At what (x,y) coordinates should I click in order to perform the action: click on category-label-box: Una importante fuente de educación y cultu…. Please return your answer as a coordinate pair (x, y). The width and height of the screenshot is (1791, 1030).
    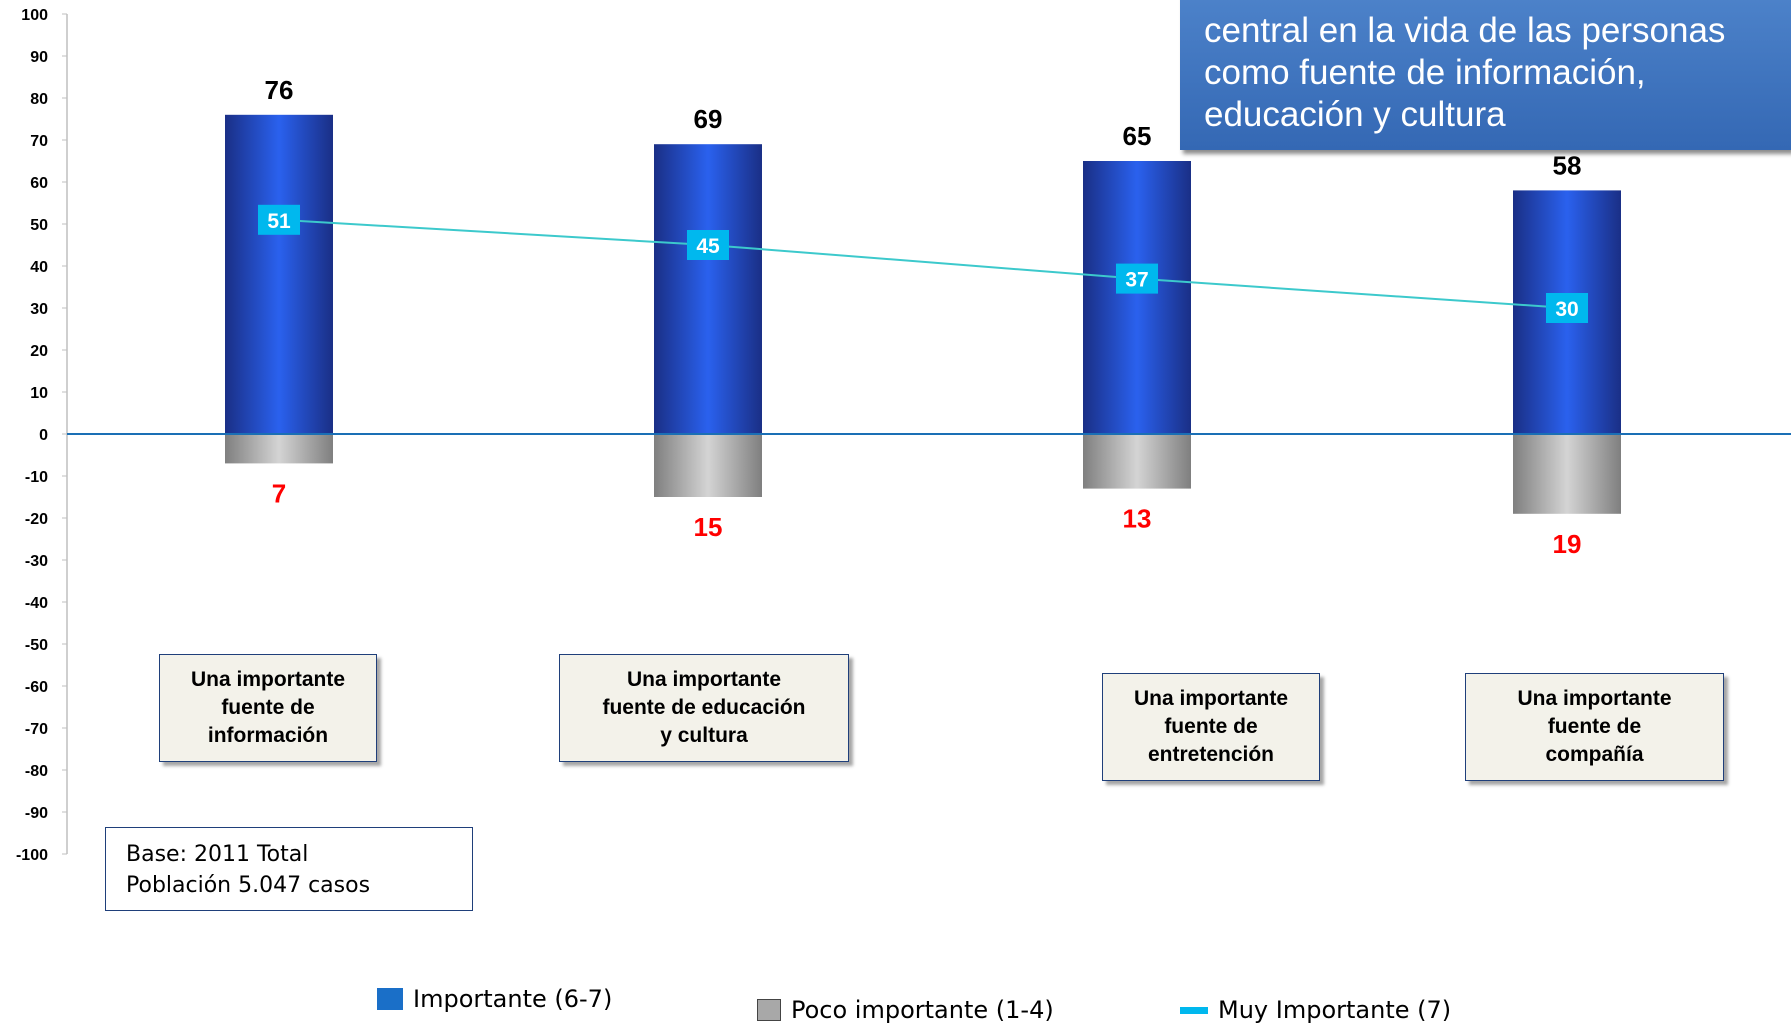
    Looking at the image, I should click on (704, 708).